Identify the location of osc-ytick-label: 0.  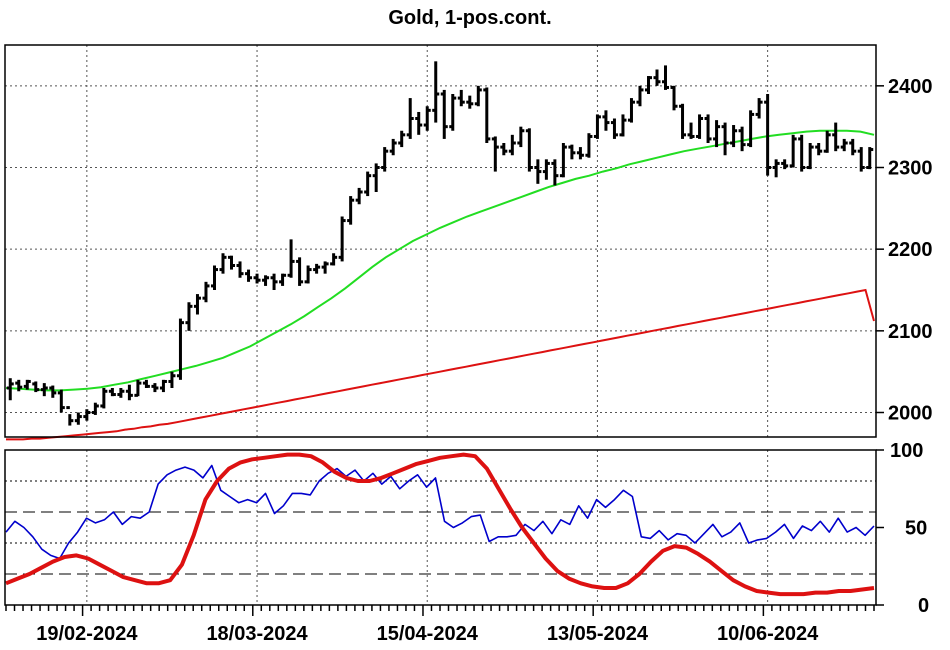
(923, 606).